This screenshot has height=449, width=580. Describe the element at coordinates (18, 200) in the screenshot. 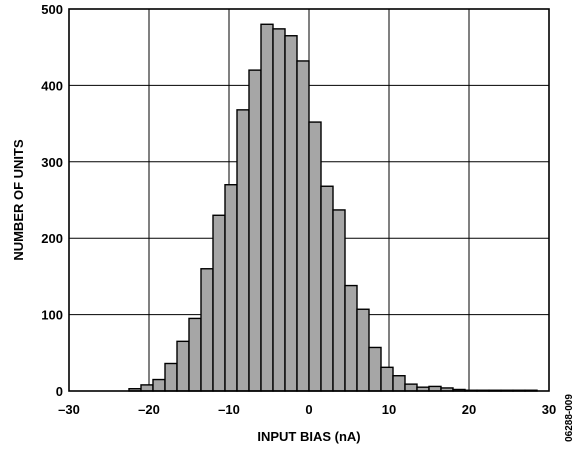

I see `y-axis-label: NUMBER OF UNITS` at that location.